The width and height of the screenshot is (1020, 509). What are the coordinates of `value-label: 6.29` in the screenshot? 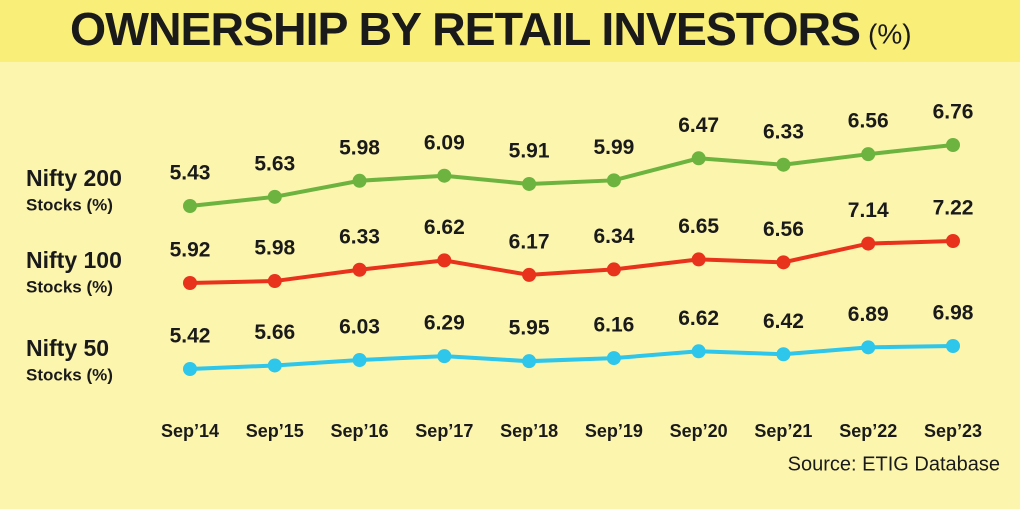 It's located at (444, 323).